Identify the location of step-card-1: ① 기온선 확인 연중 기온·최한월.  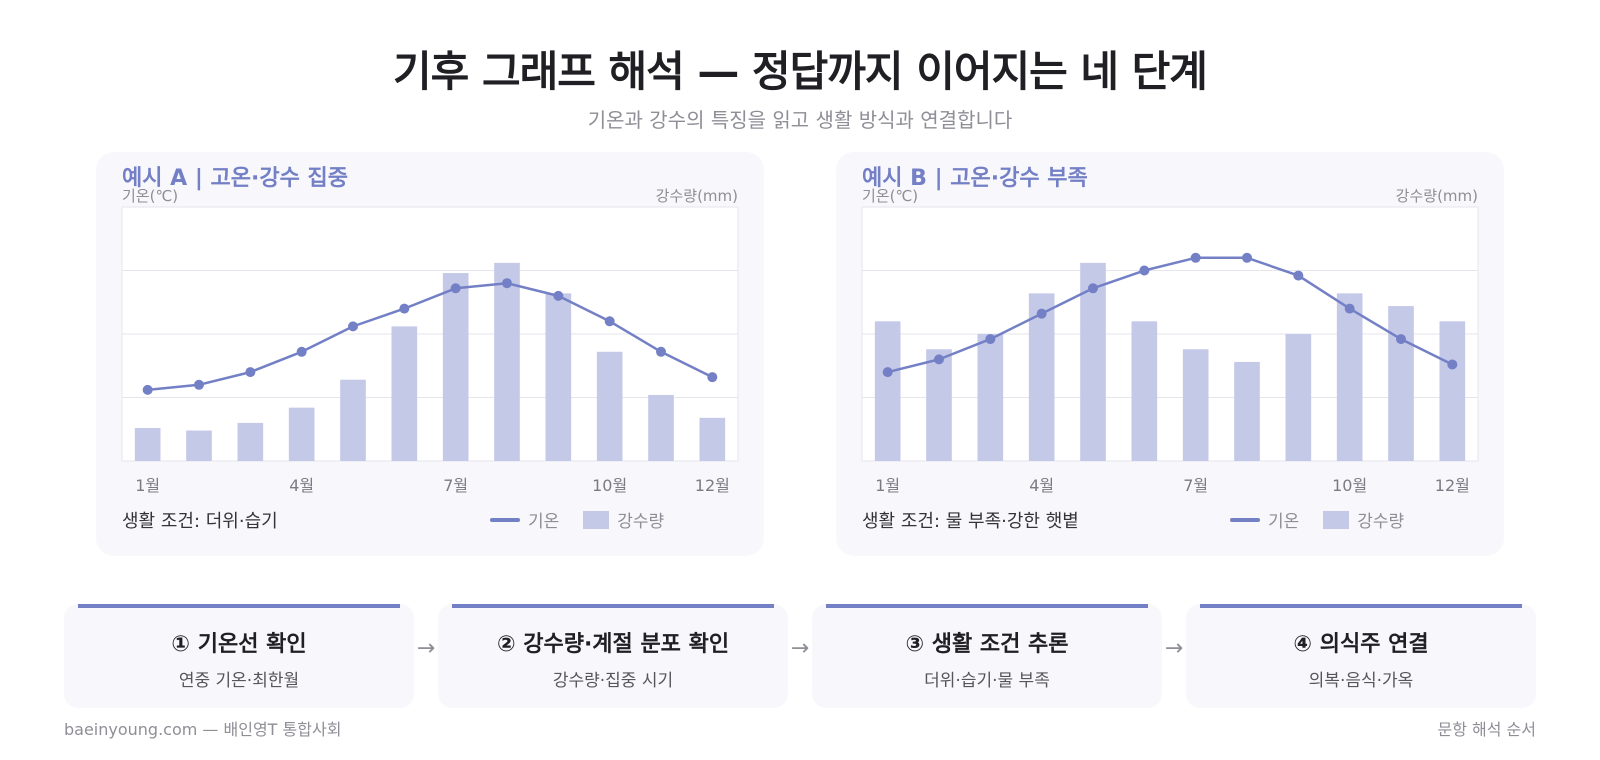
(239, 656).